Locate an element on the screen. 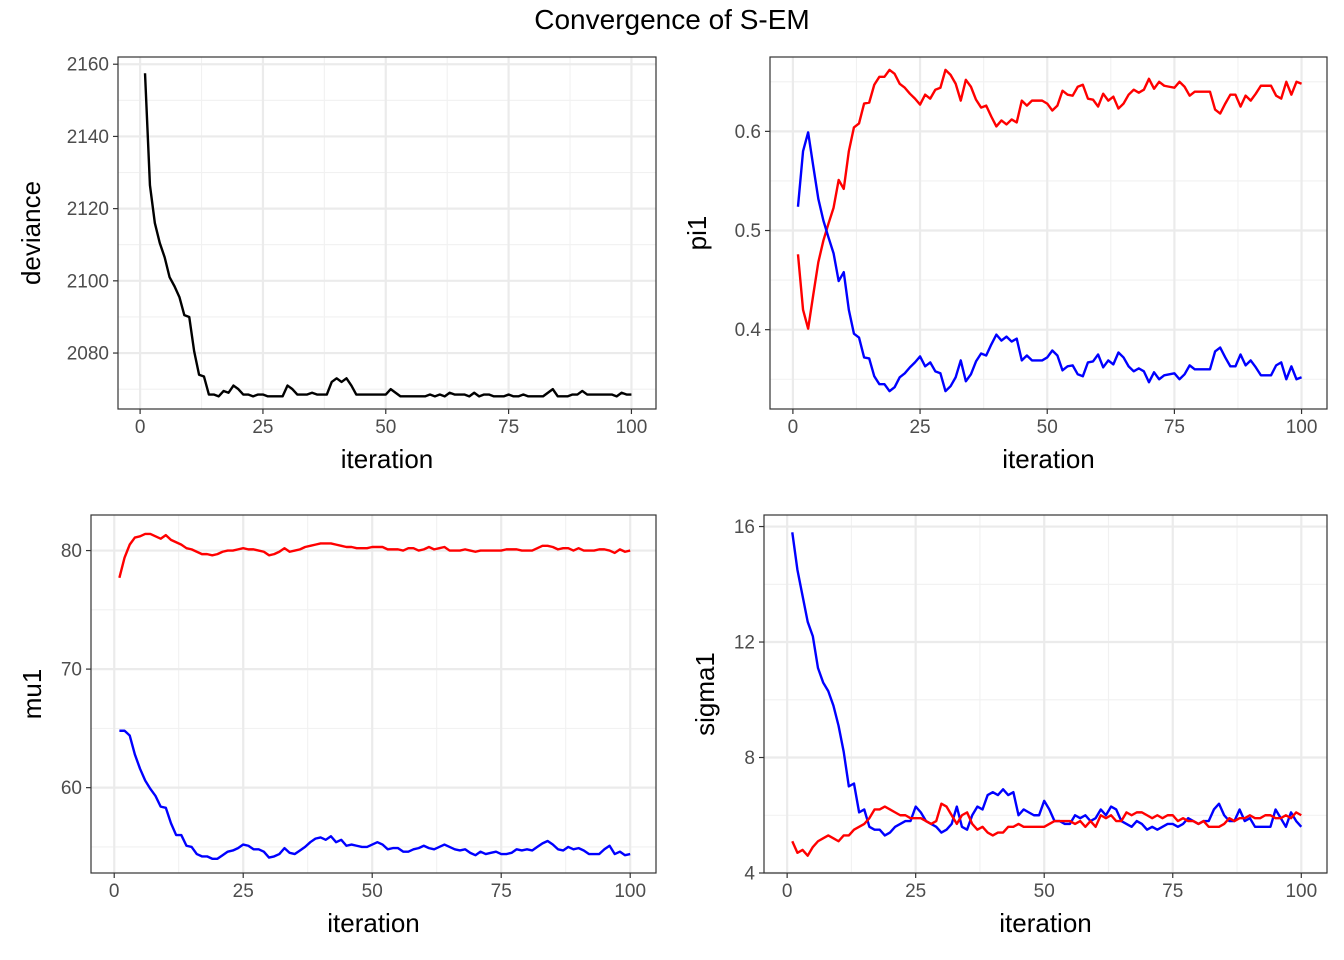 The height and width of the screenshot is (960, 1344). y-axis-title: mu1 is located at coordinates (32, 694).